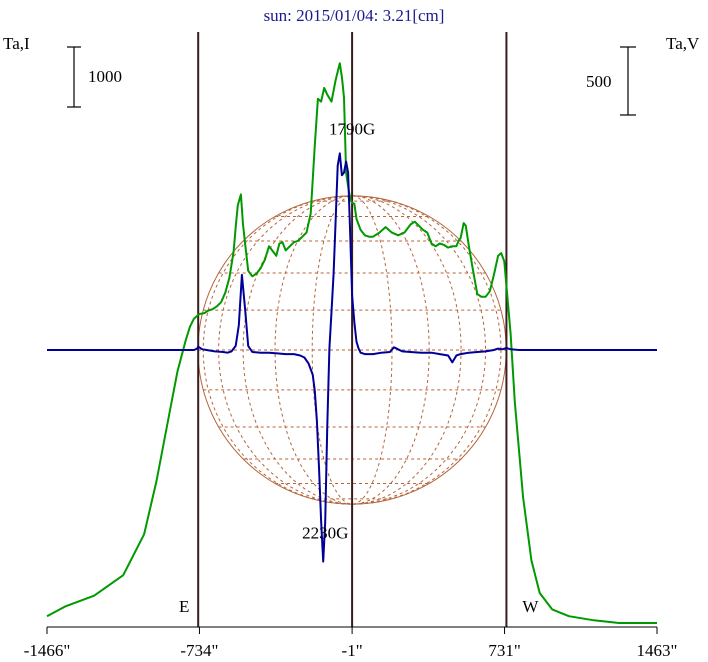  I want to click on west-limb-label: W, so click(530, 606).